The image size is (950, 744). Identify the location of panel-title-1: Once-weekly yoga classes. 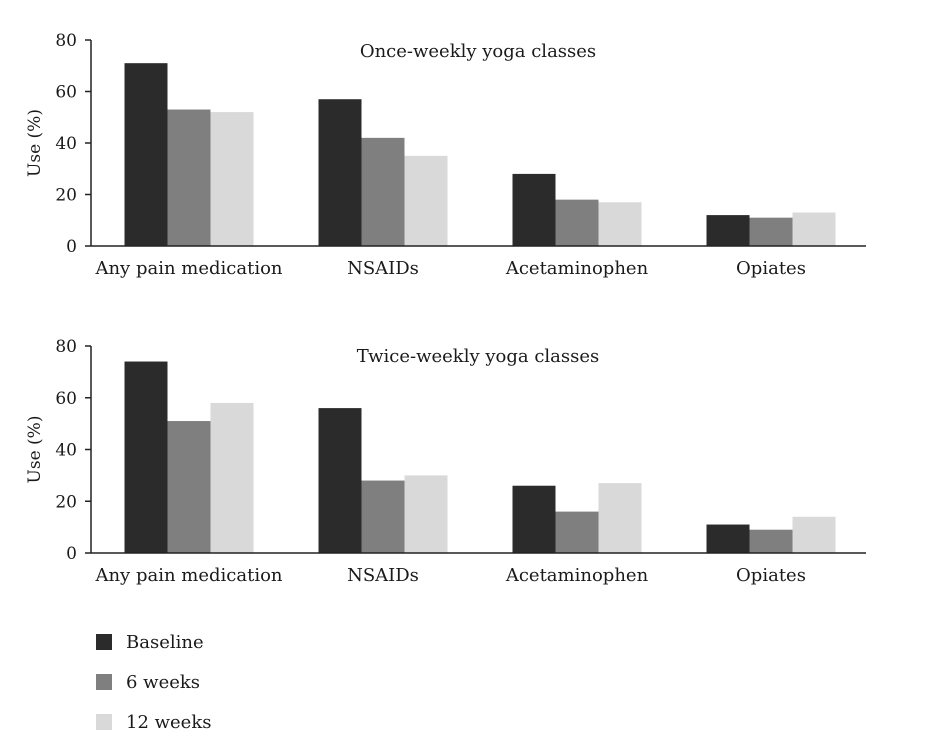
(478, 51).